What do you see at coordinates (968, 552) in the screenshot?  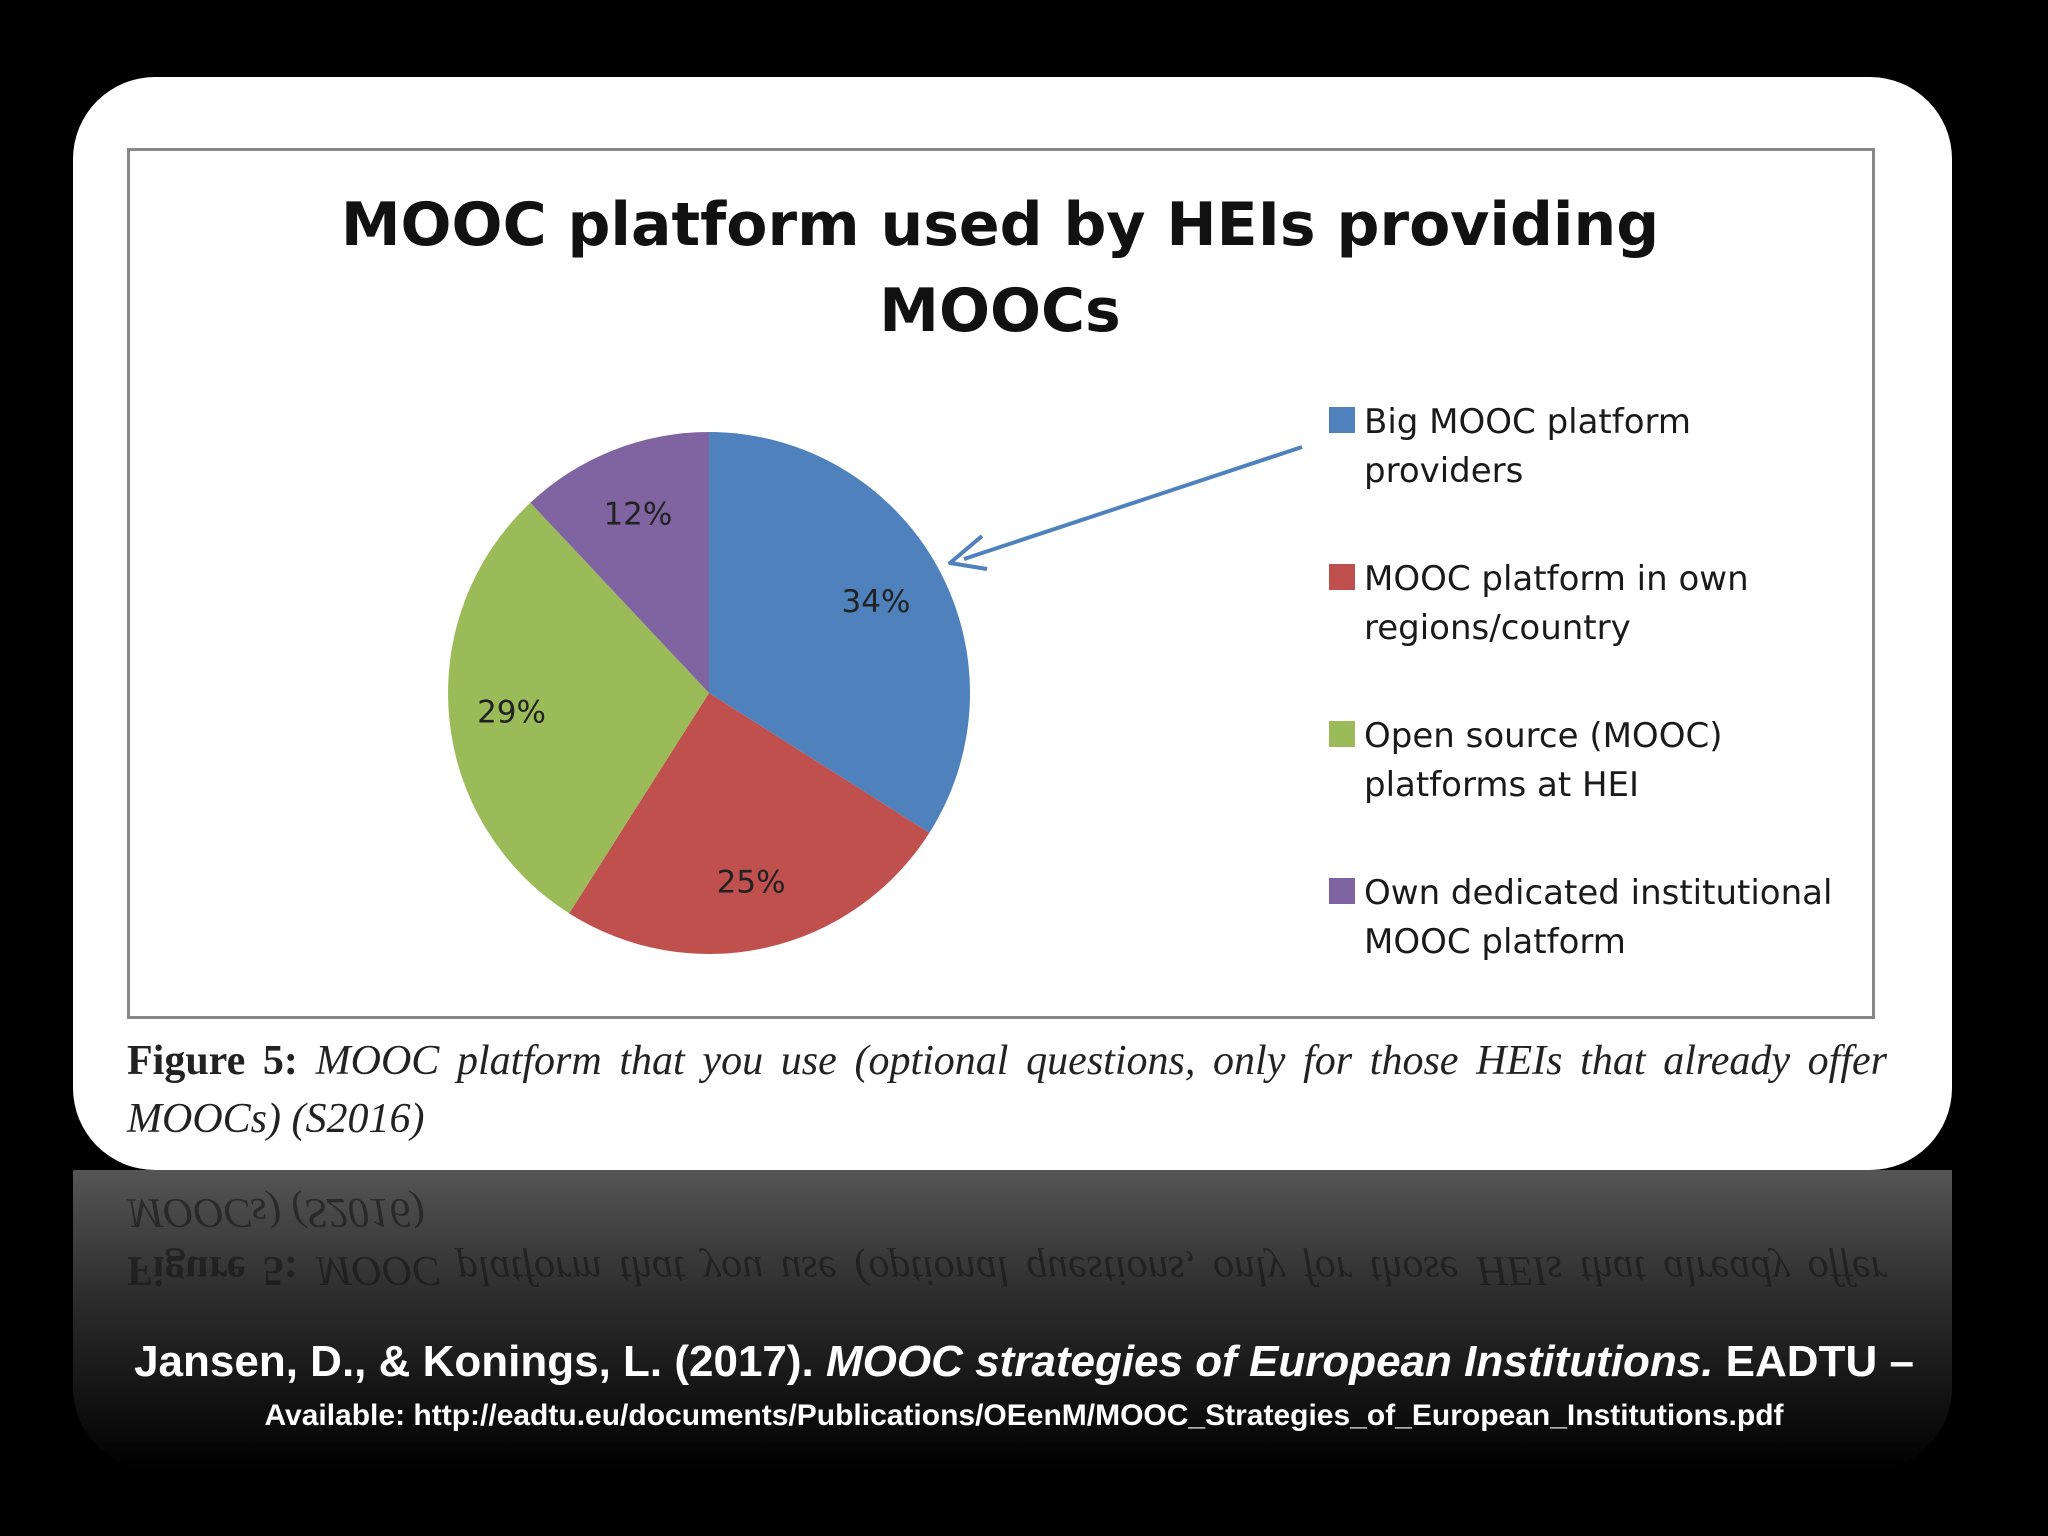 I see `arrow-head` at bounding box center [968, 552].